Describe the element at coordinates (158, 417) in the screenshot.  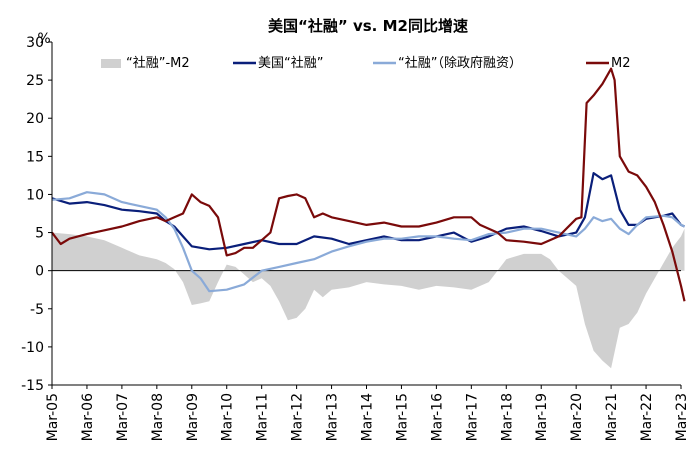
I see `x-tick-label: Mar-08` at that location.